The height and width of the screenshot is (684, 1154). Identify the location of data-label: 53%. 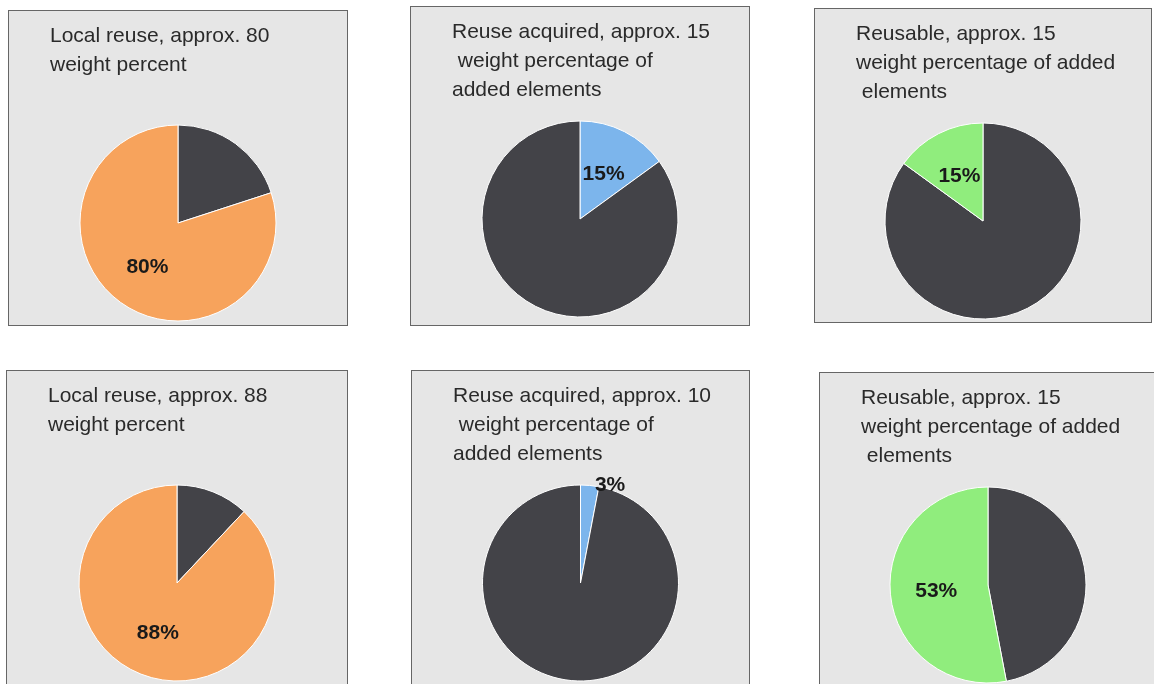
(936, 590).